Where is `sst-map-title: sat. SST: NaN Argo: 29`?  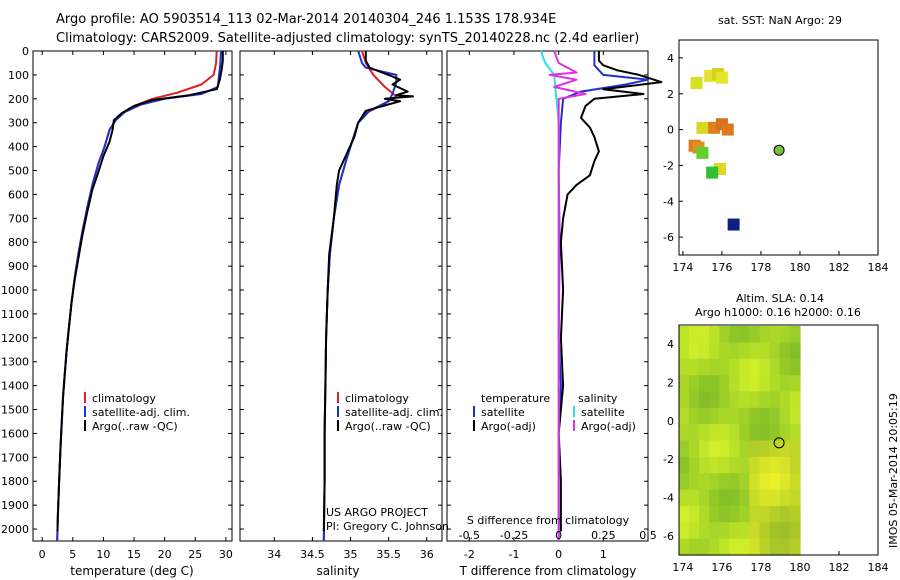 sst-map-title: sat. SST: NaN Argo: 29 is located at coordinates (780, 20).